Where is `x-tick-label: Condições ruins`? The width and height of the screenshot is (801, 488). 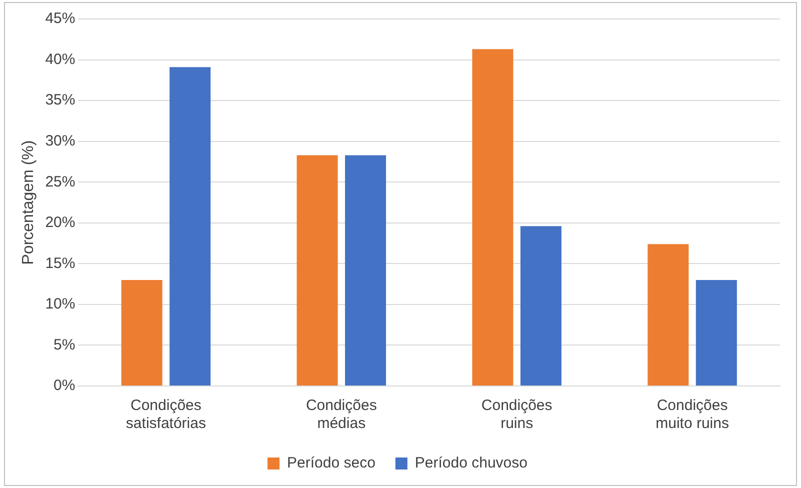
x-tick-label: Condições ruins is located at coordinates (516, 414).